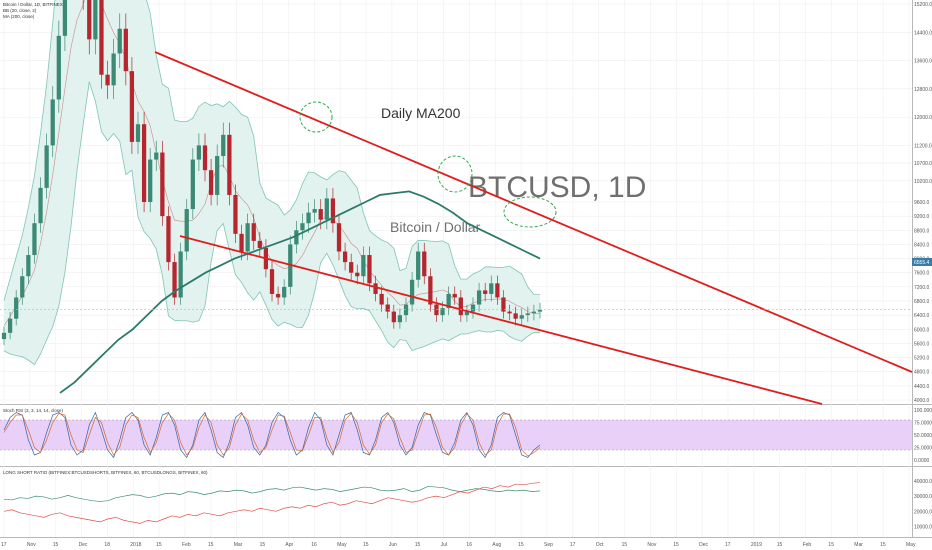 The image size is (932, 550). Describe the element at coordinates (600, 545) in the screenshot. I see `time-tick-label: Oct` at that location.